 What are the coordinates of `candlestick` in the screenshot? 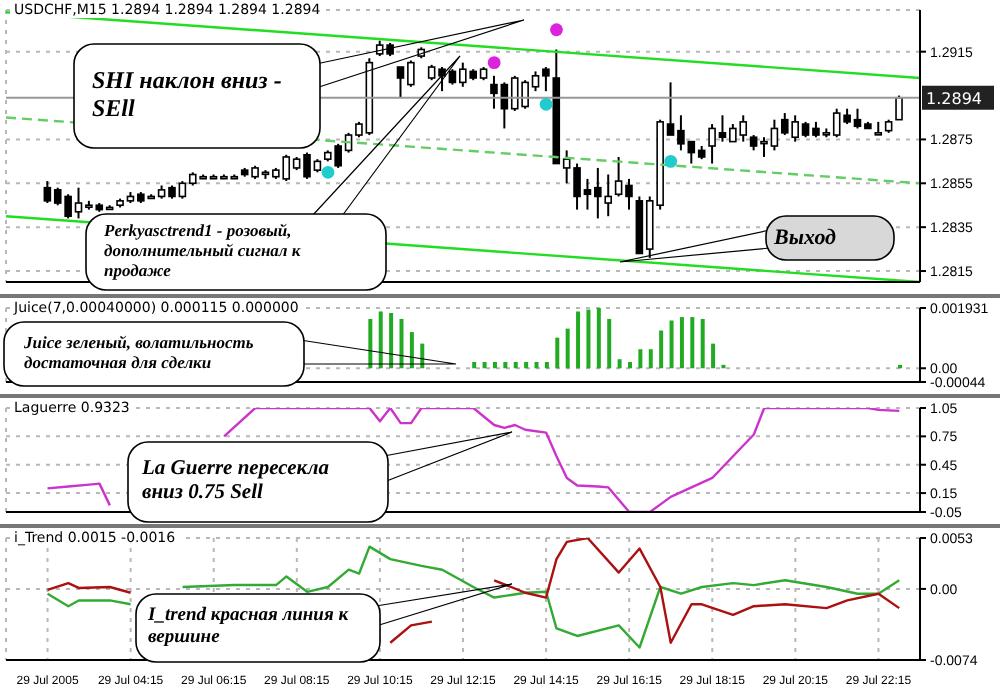 It's located at (899, 107).